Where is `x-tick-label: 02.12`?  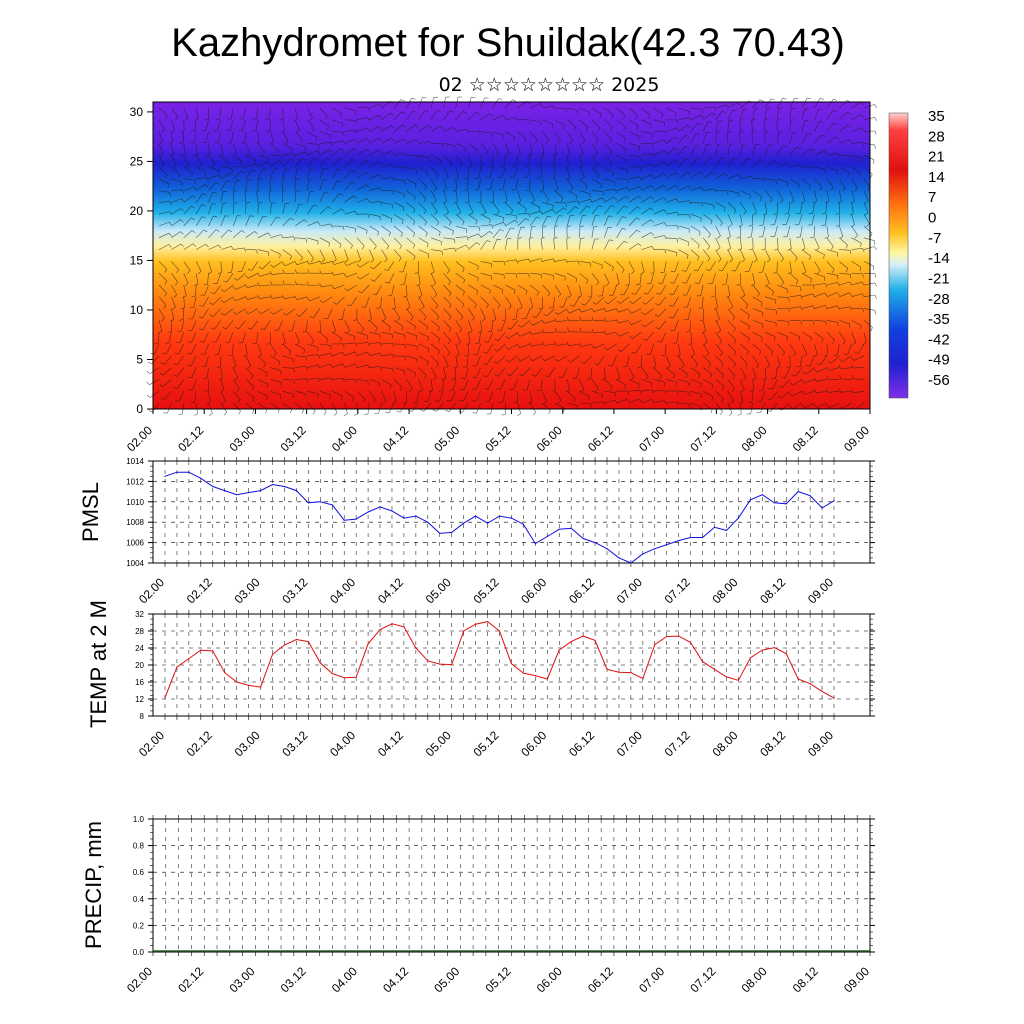
x-tick-label: 02.12 is located at coordinates (190, 979).